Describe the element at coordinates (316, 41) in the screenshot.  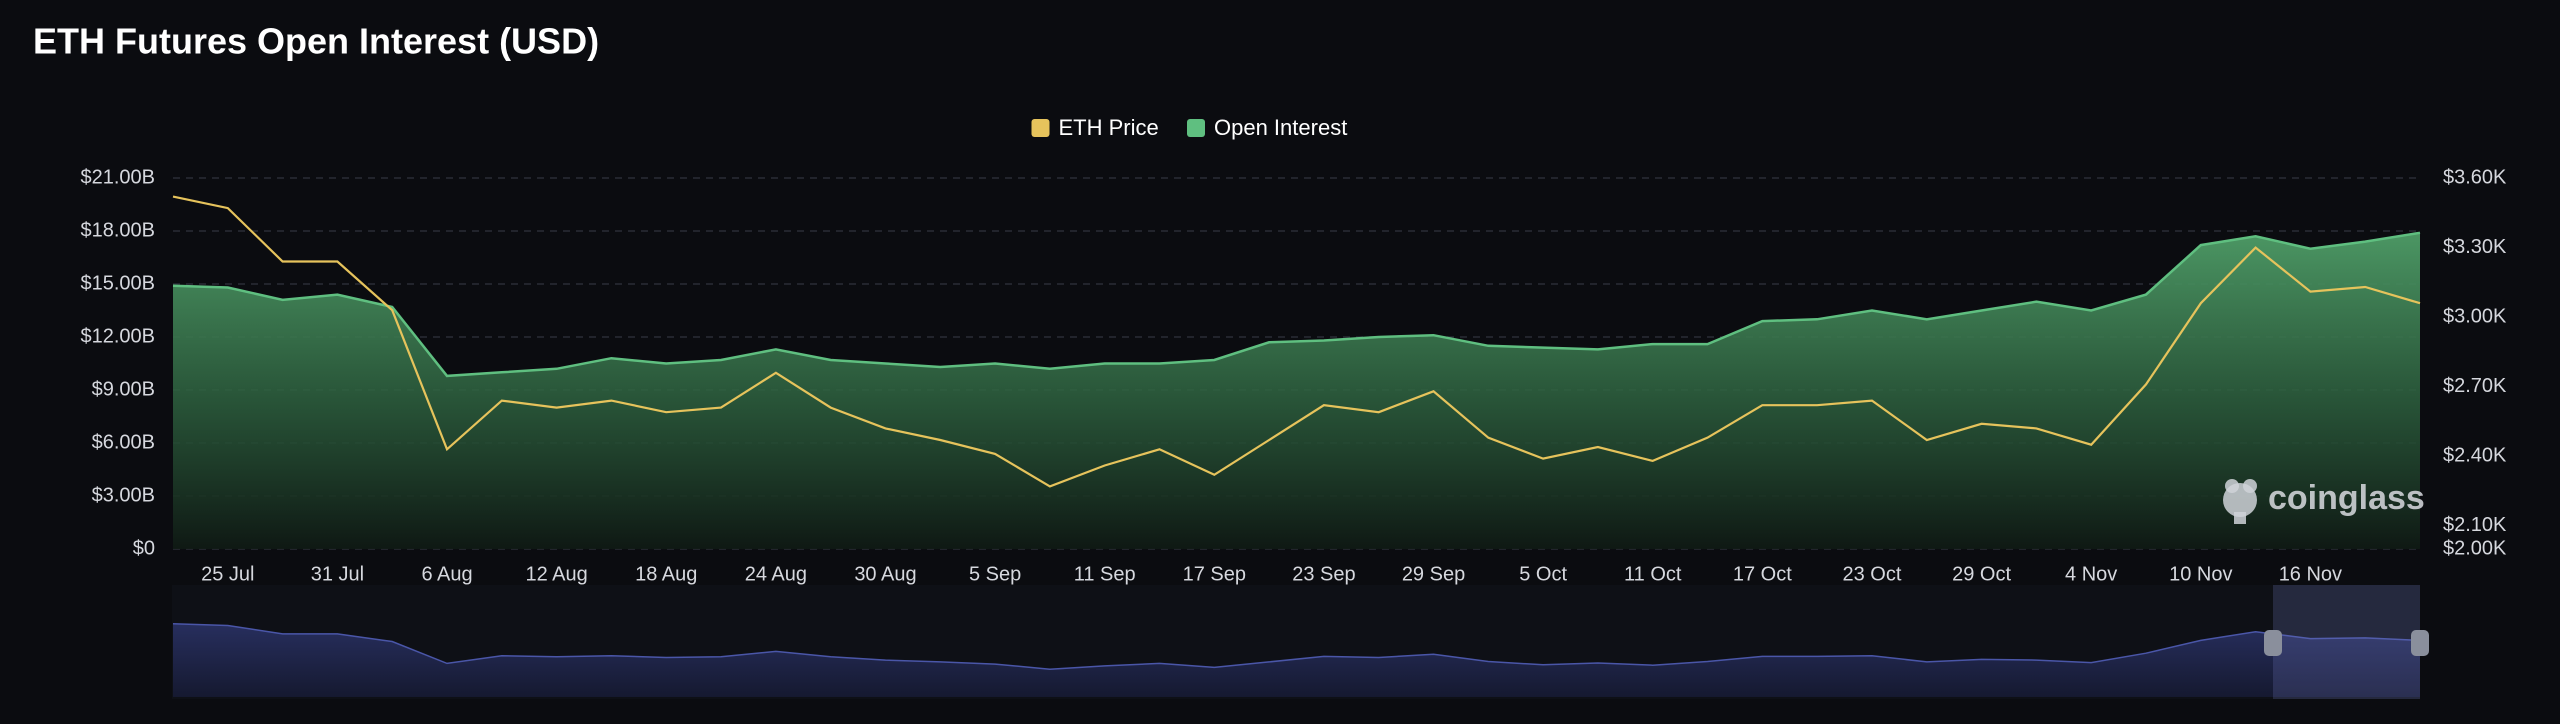
I see `chart-title: ETH Futures Open Interest (USD)` at that location.